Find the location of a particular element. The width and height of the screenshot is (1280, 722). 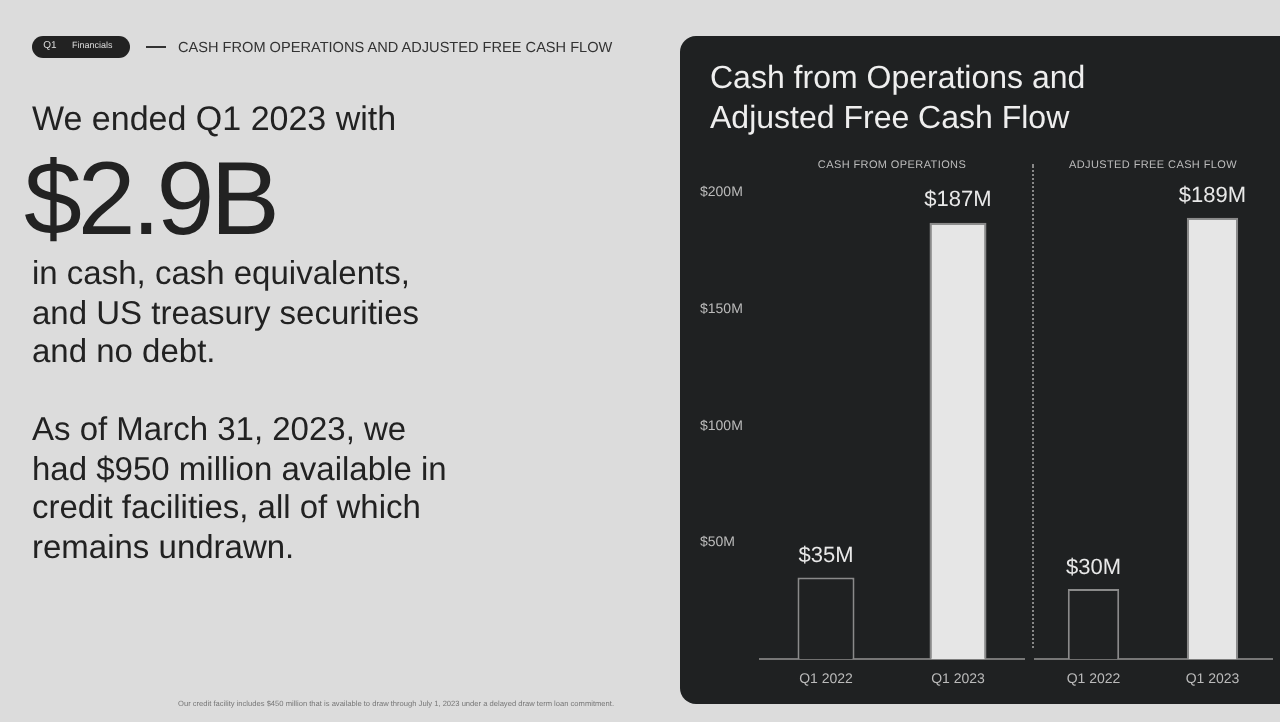

data-label: $30M is located at coordinates (1093, 567).